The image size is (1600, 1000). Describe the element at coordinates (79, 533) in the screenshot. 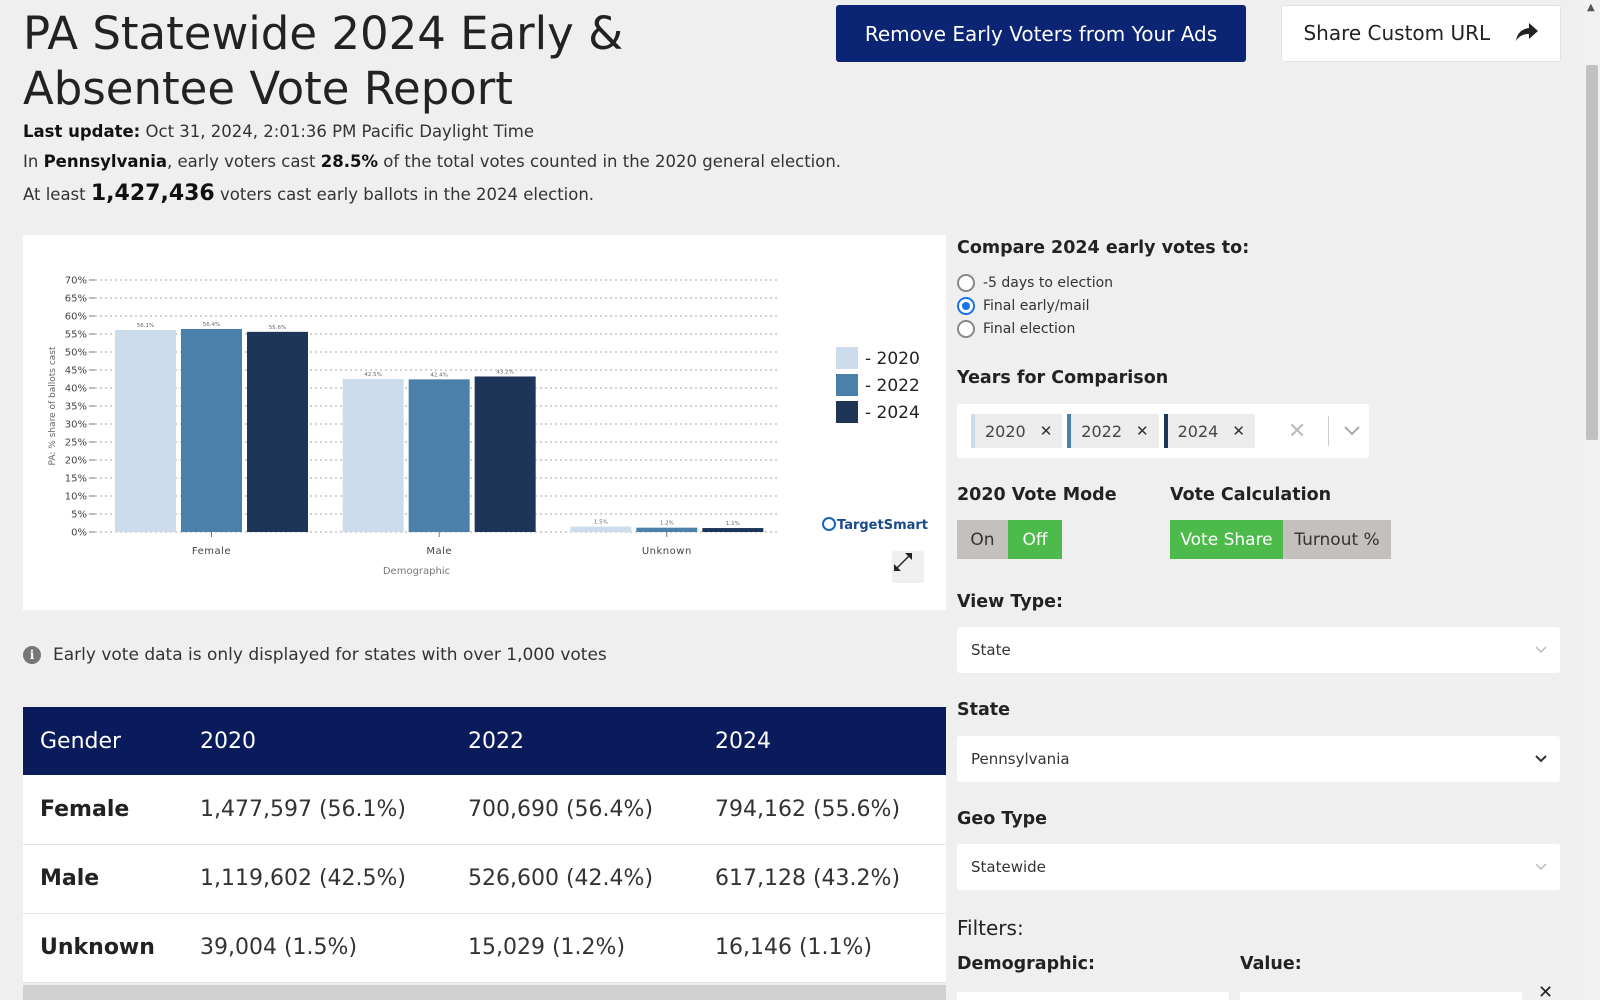

I see `y-tick-label: 0%` at that location.